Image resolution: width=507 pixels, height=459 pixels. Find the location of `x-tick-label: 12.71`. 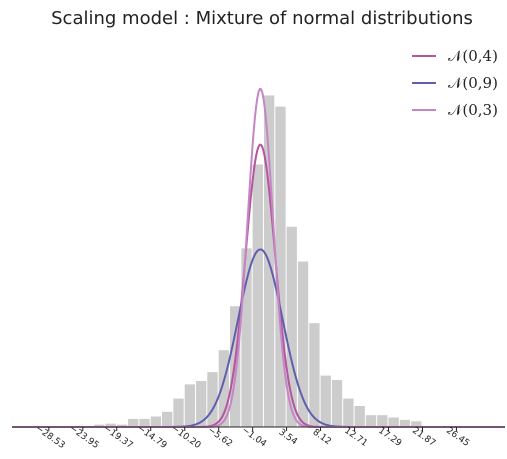

x-tick-label: 12.71 is located at coordinates (355, 437).